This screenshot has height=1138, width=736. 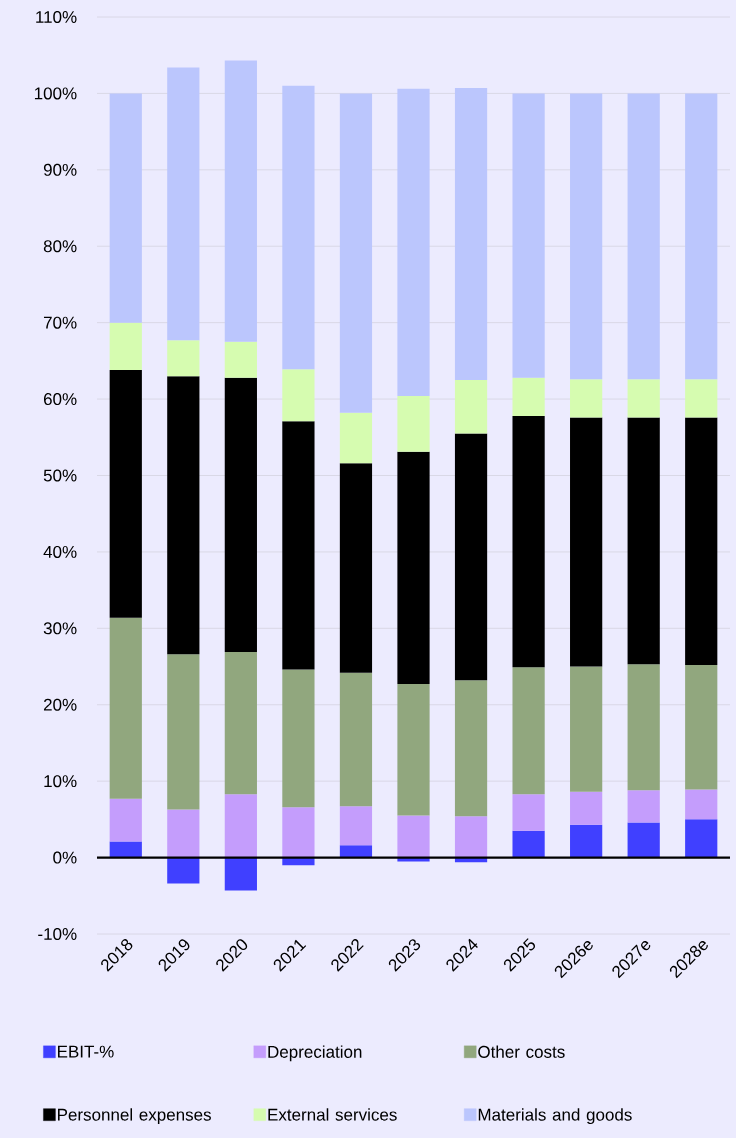 I want to click on y-tick-label: 0%, so click(x=65, y=857).